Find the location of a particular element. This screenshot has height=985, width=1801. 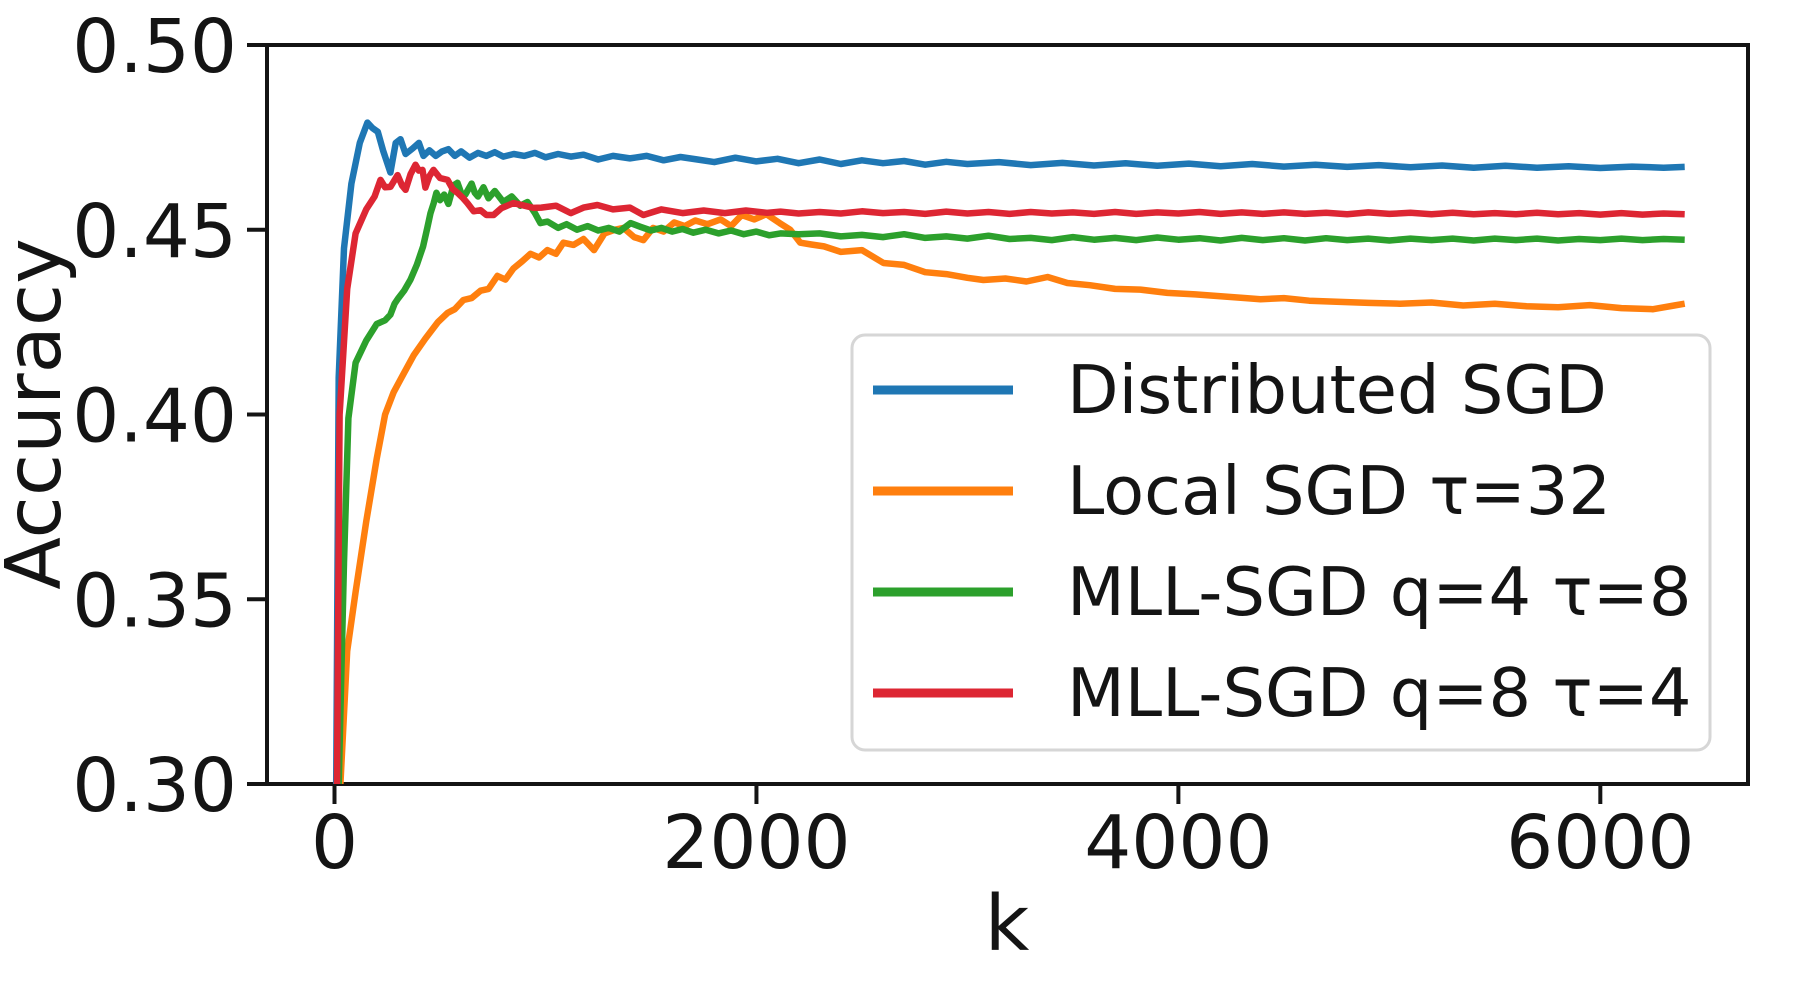

legend-label-local-sgd: Local SGD τ=32 is located at coordinates (1339, 491).